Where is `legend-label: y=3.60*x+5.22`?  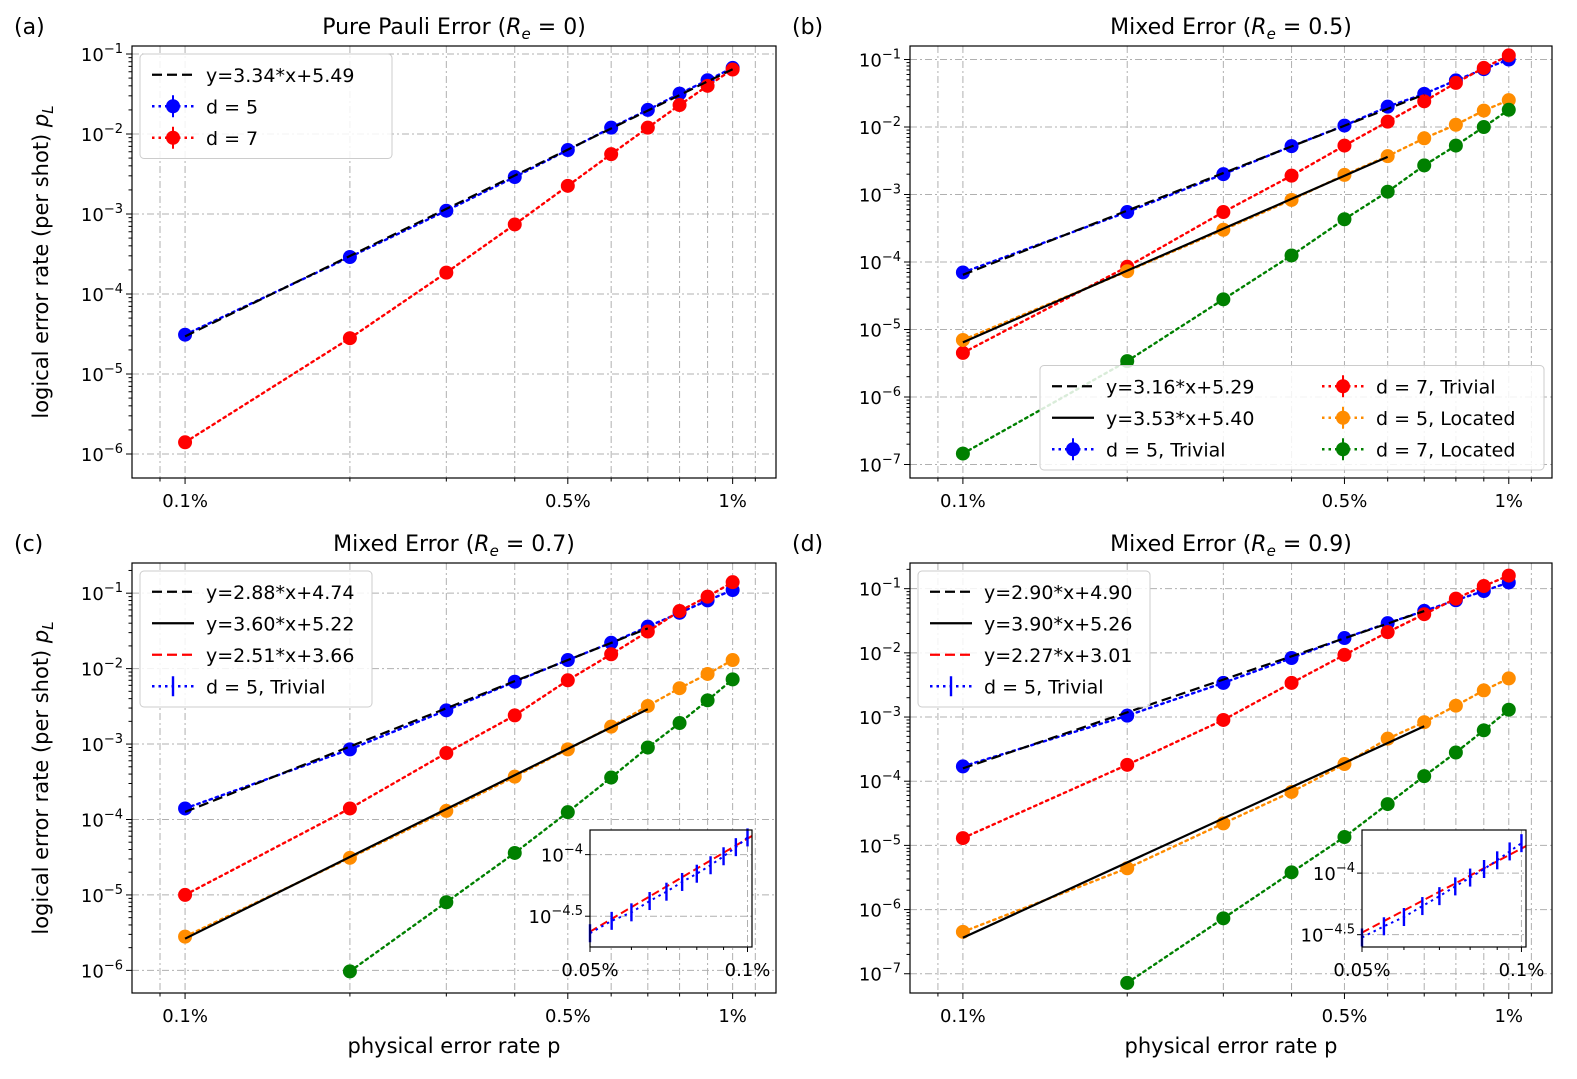 legend-label: y=3.60*x+5.22 is located at coordinates (280, 624).